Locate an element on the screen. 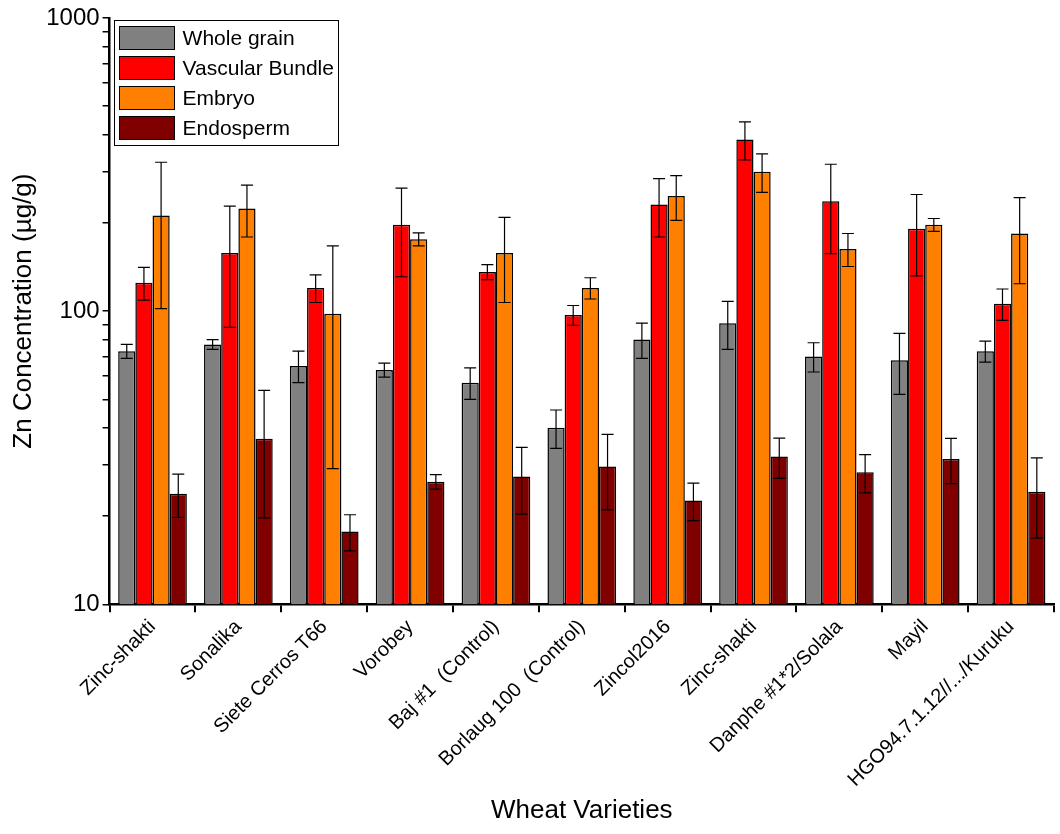 Image resolution: width=1060 pixels, height=834 pixels. legend-label: Embryo is located at coordinates (218, 98).